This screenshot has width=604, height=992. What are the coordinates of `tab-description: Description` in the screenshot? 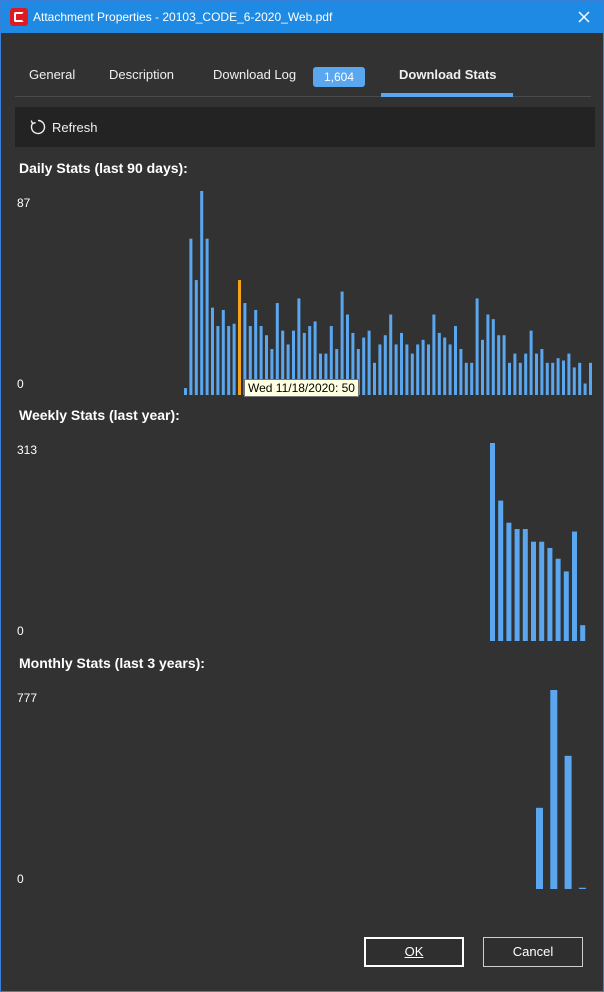 It's located at (142, 74).